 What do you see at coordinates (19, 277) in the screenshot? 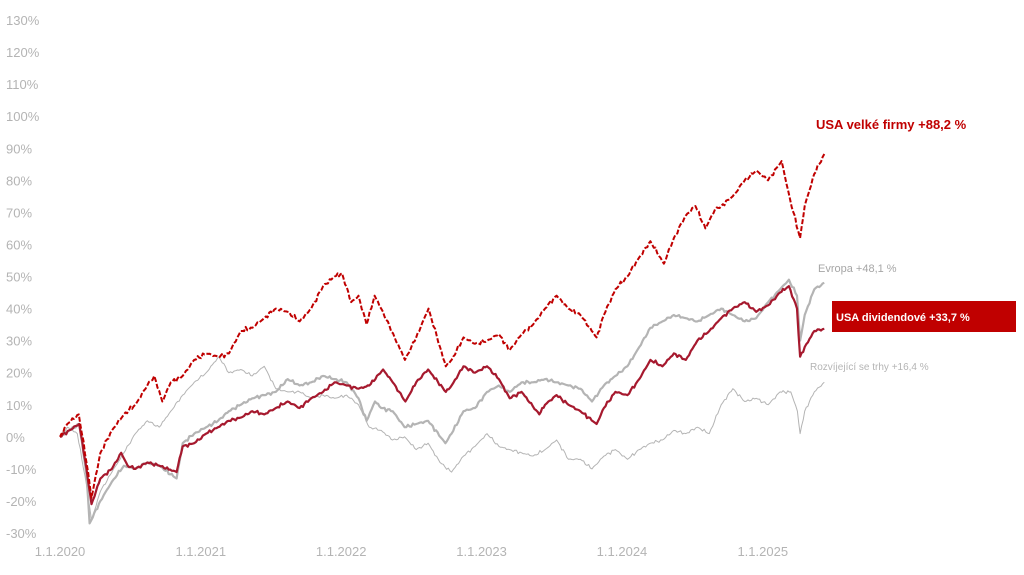
I see `y-tick-label: 50%` at bounding box center [19, 277].